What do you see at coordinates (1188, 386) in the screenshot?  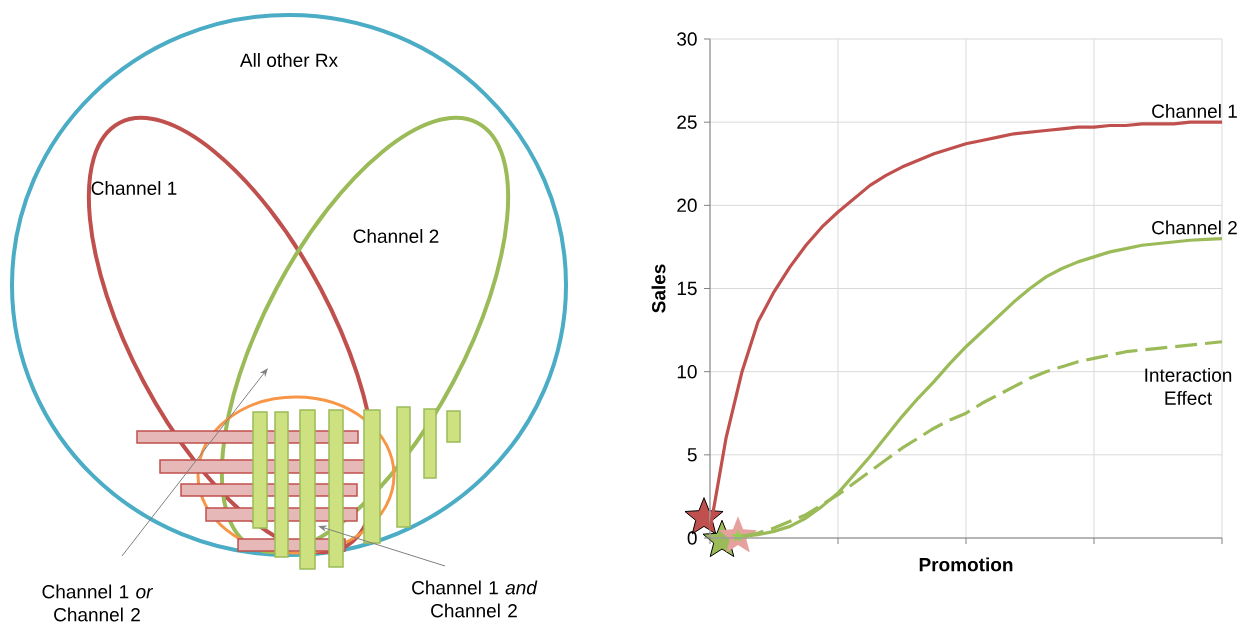 I see `series-label: Interaction Effect` at bounding box center [1188, 386].